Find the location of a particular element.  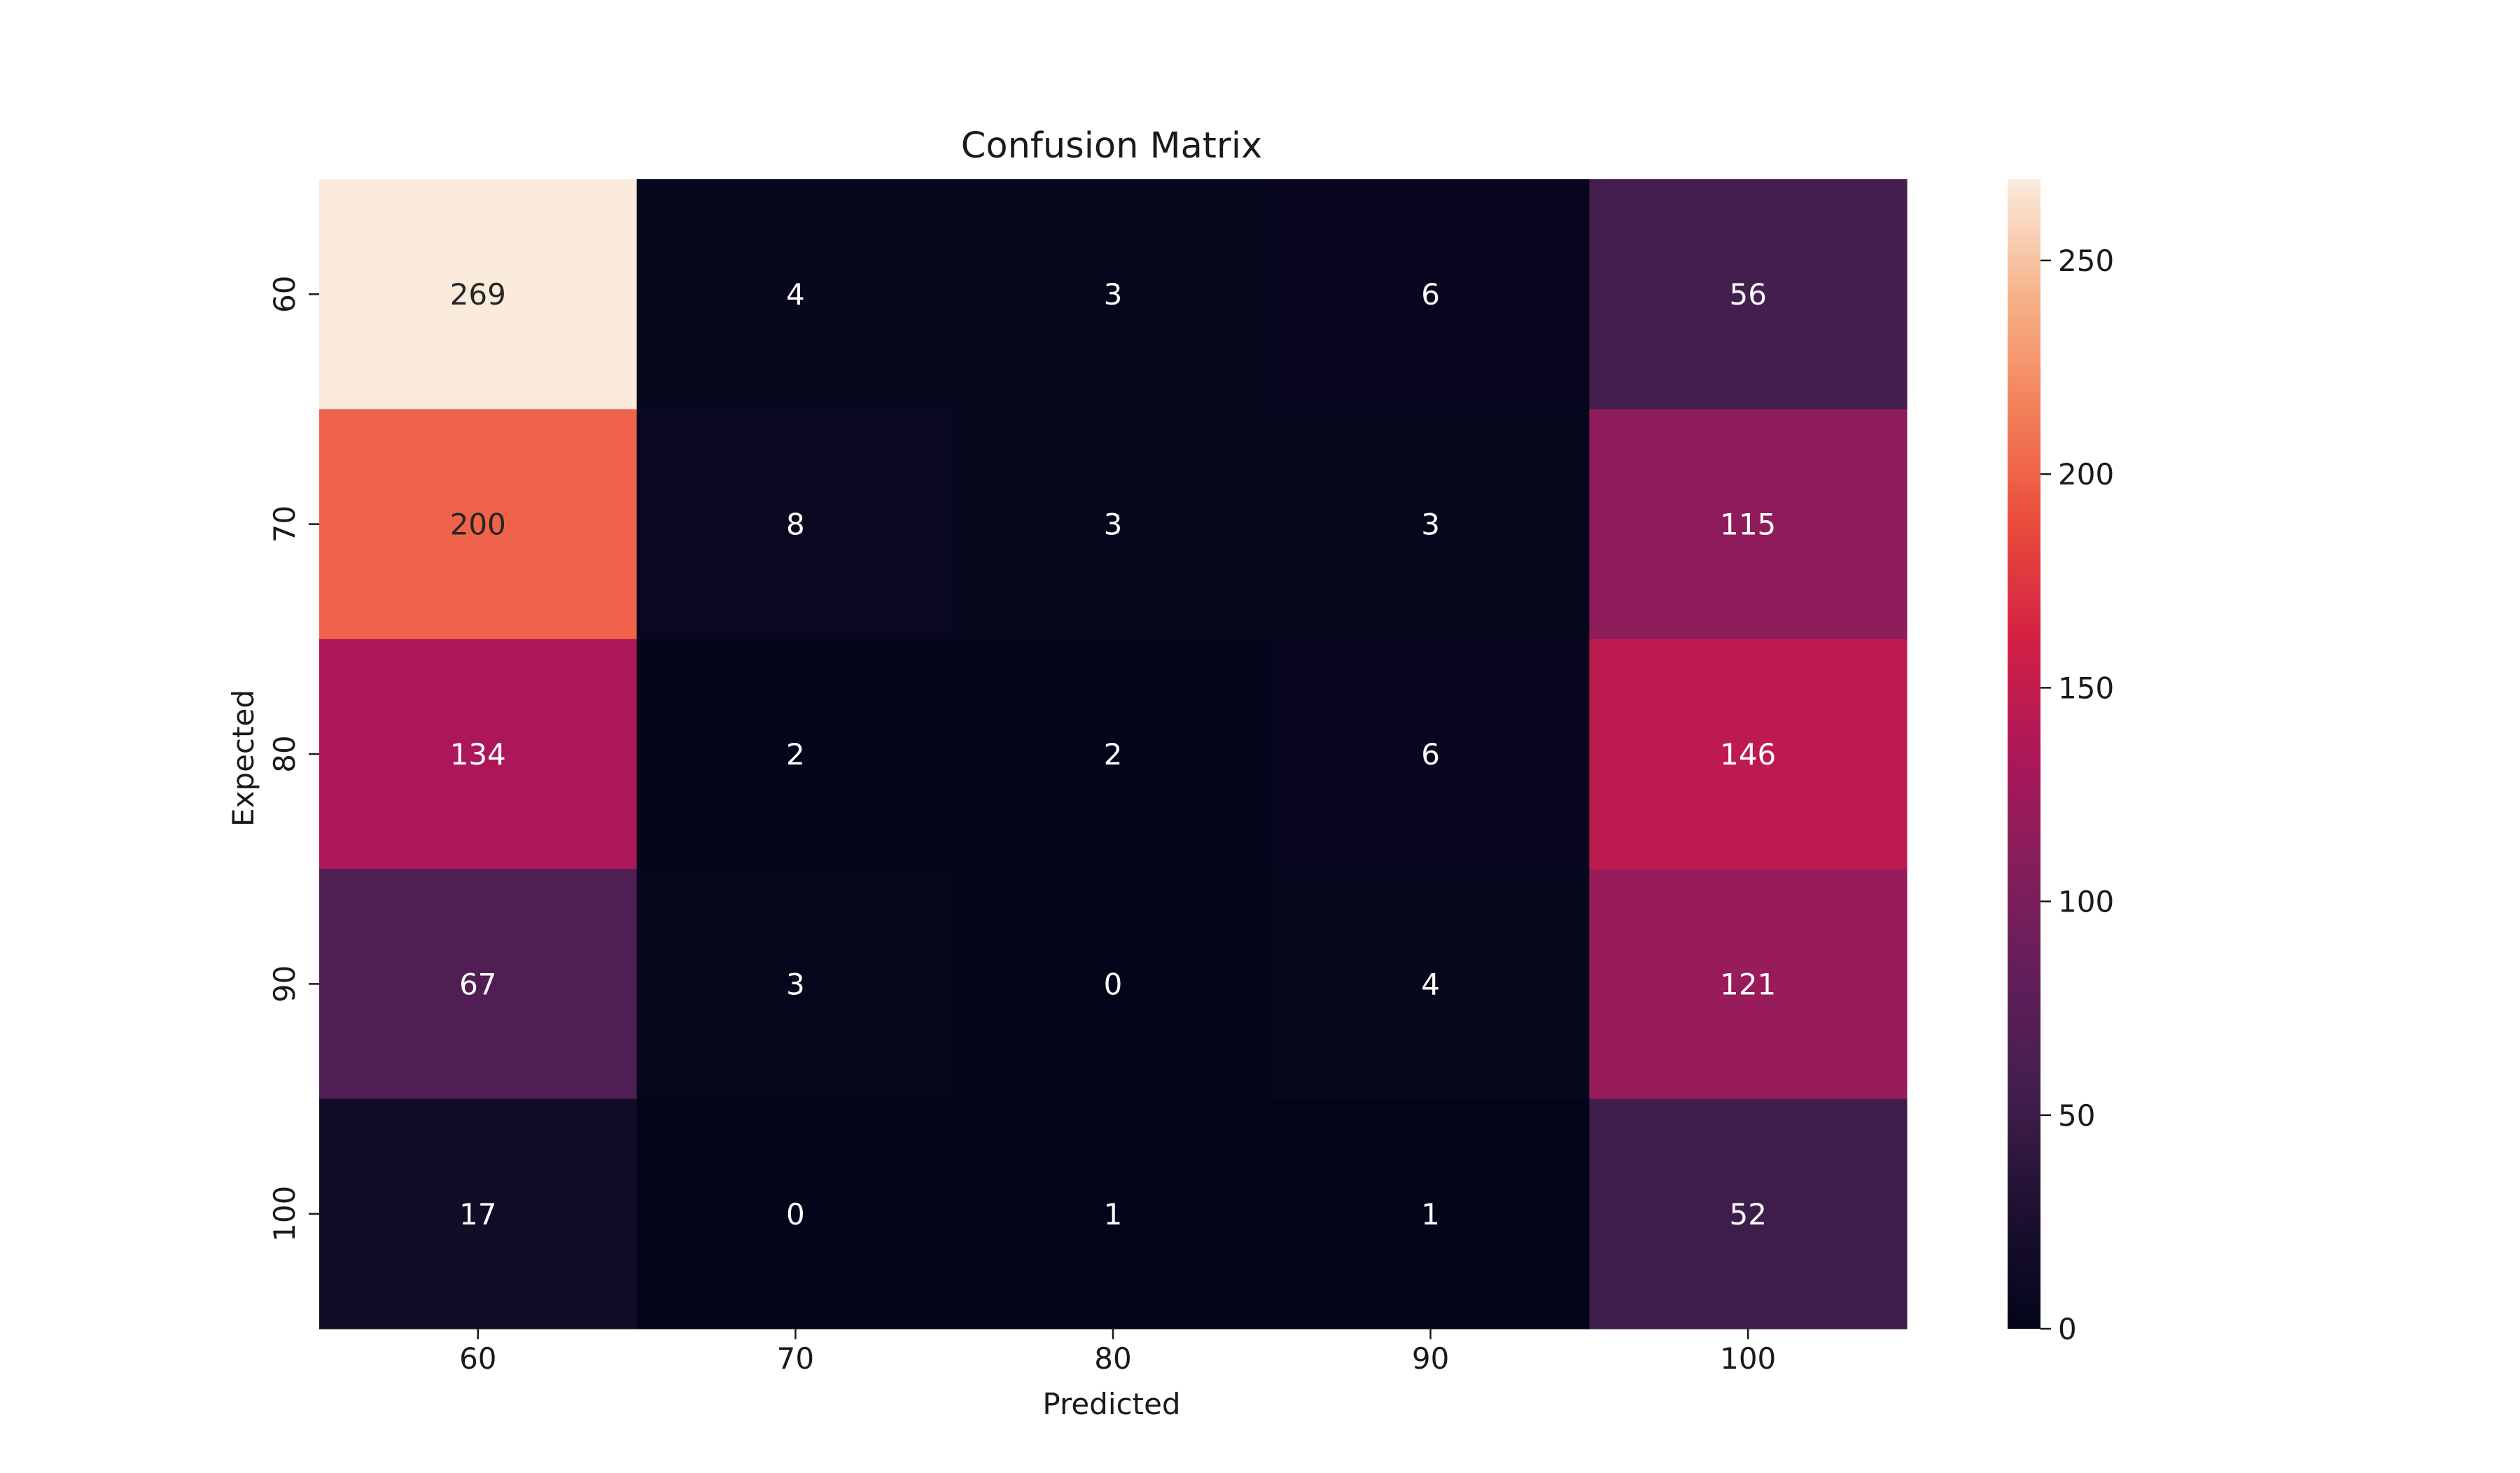

chart-title: Confusion Matrix is located at coordinates (1111, 146).